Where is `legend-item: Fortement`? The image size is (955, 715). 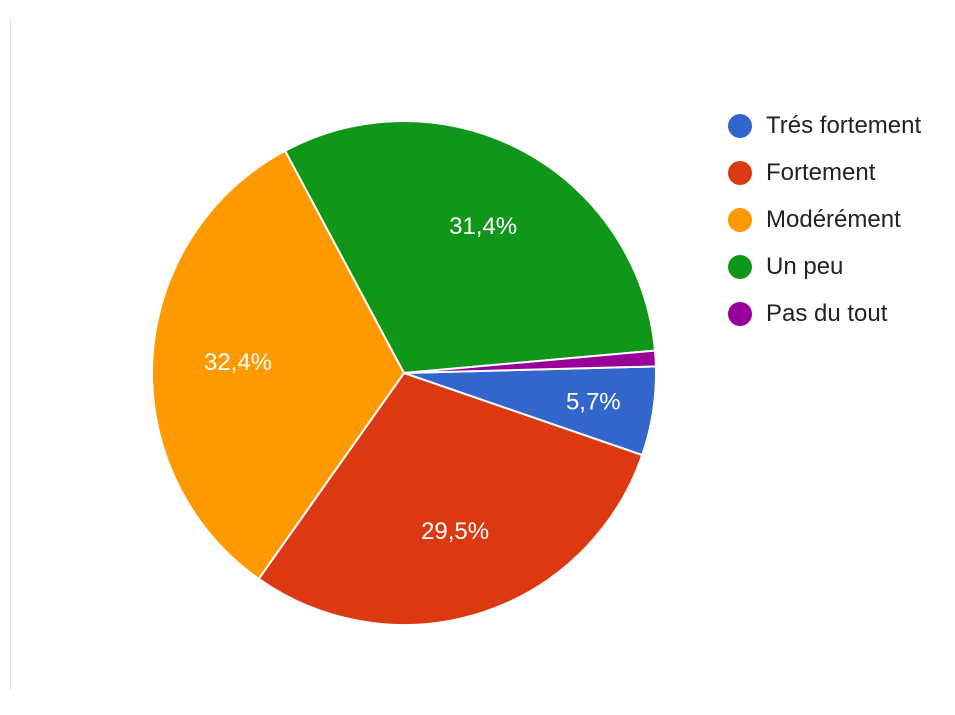
legend-item: Fortement is located at coordinates (824, 172).